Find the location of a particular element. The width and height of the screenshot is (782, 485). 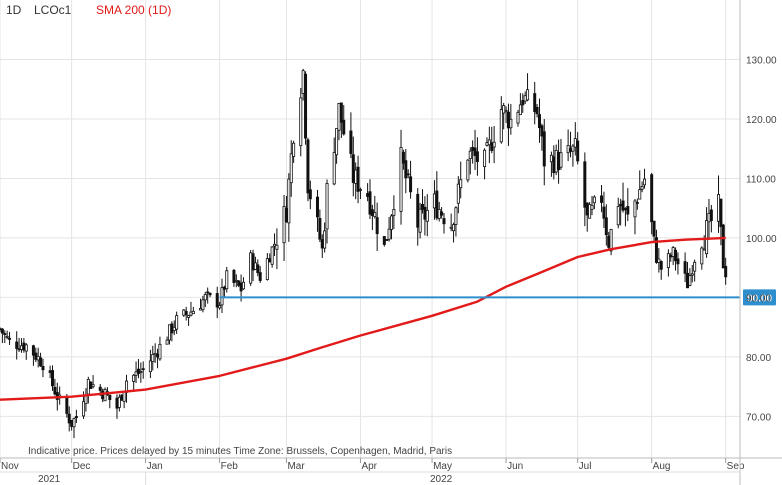

sma-indicator-label: SMA 200 (1D) is located at coordinates (134, 10).